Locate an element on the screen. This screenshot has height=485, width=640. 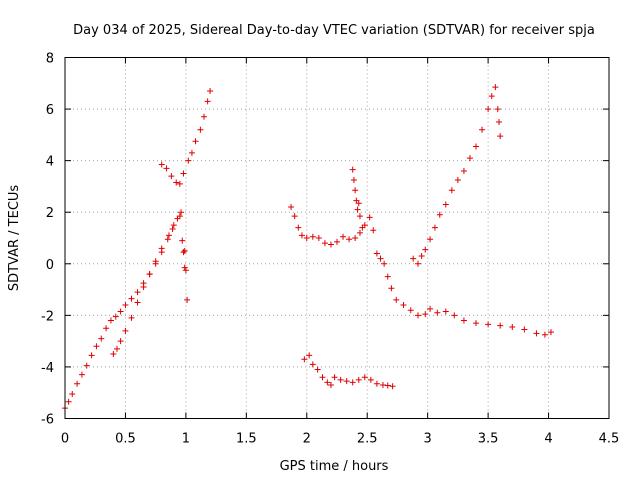
x-axis-label: GPS time / hours is located at coordinates (334, 466).